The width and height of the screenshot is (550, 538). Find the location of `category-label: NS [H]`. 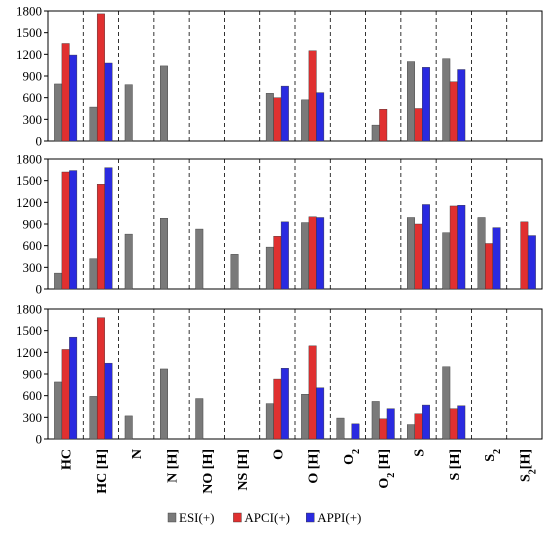

category-label: NS [H] is located at coordinates (243, 470).